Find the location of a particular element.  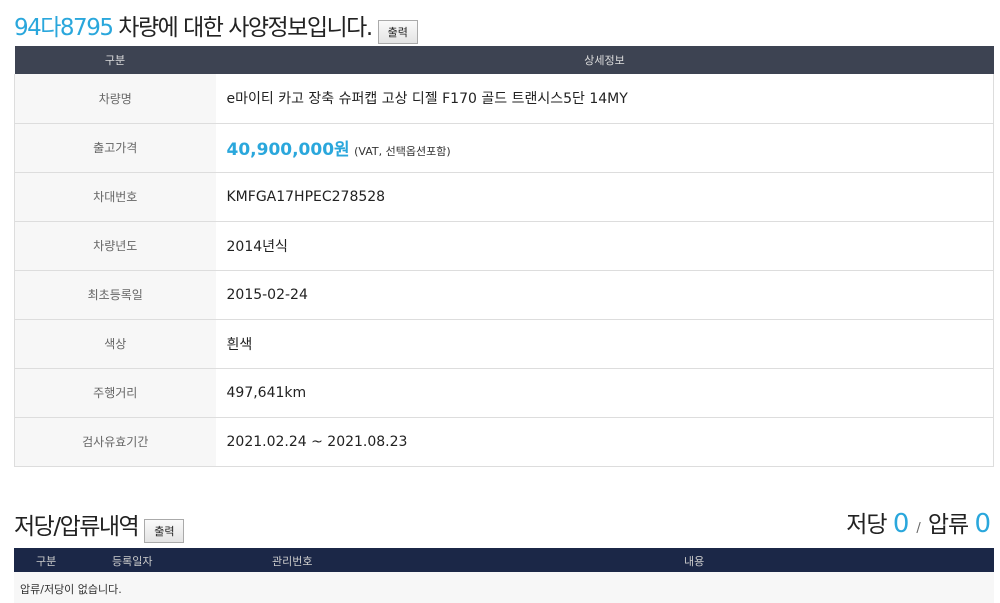

inspection-period-value: 2021.02.24 ~ 2021.08.23 is located at coordinates (604, 442).